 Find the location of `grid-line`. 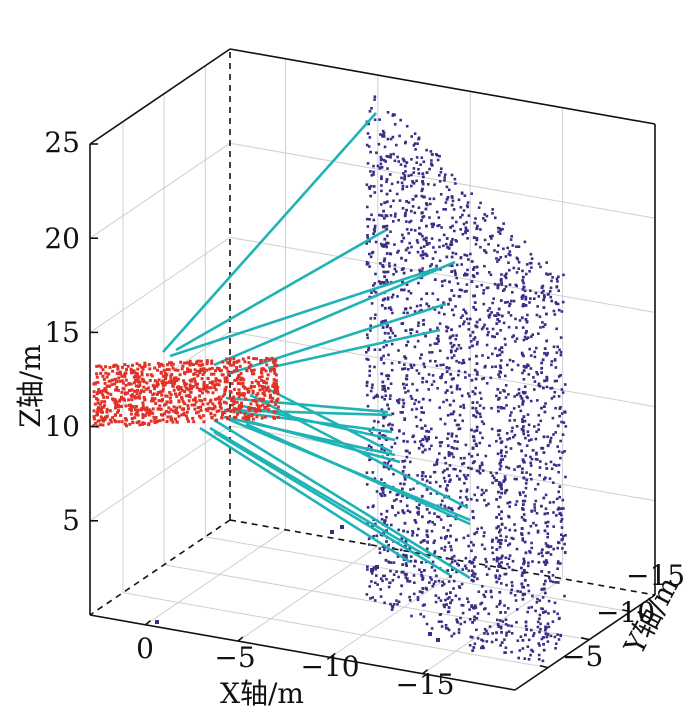

grid-line is located at coordinates (335, 630).